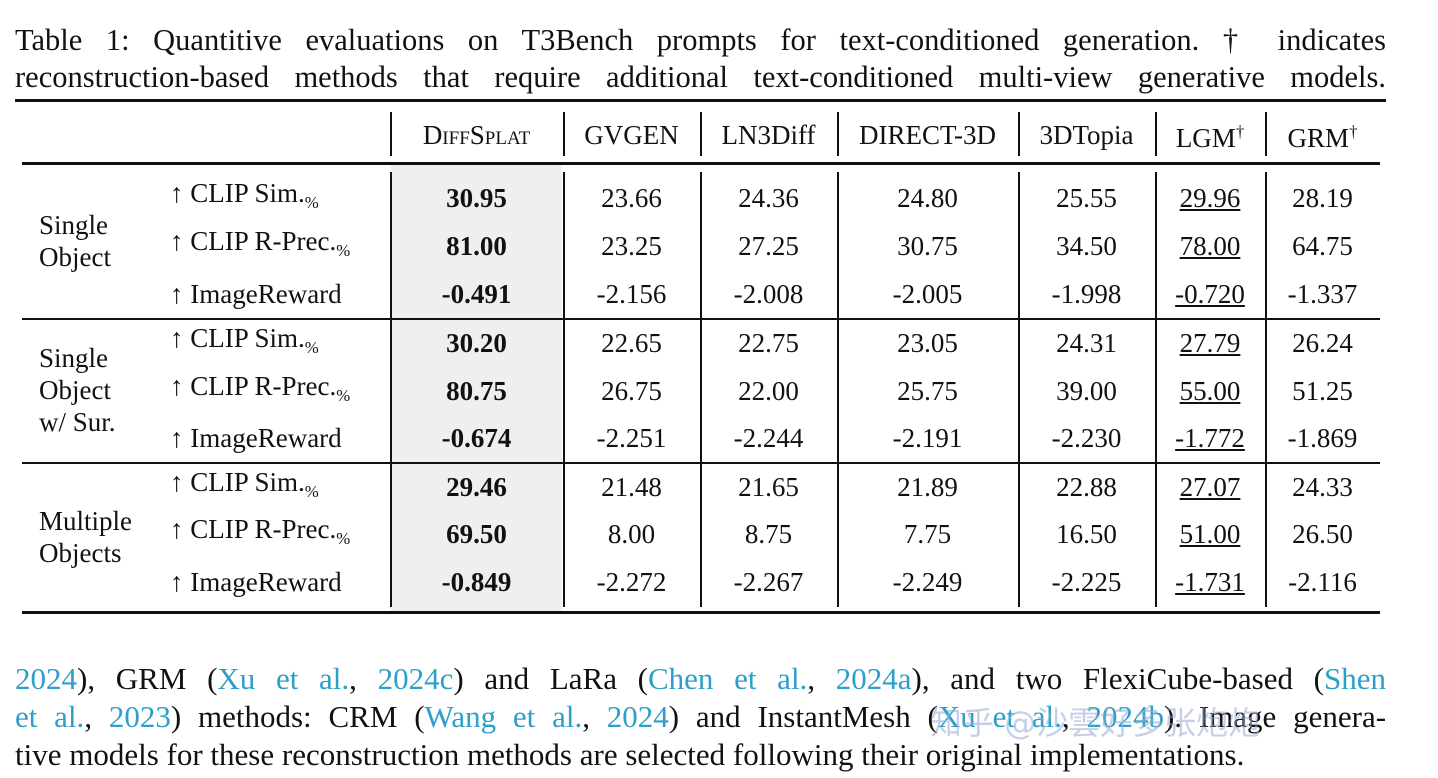 The width and height of the screenshot is (1438, 778). Describe the element at coordinates (999, 716) in the screenshot. I see `citation-link: Xu et al.` at that location.